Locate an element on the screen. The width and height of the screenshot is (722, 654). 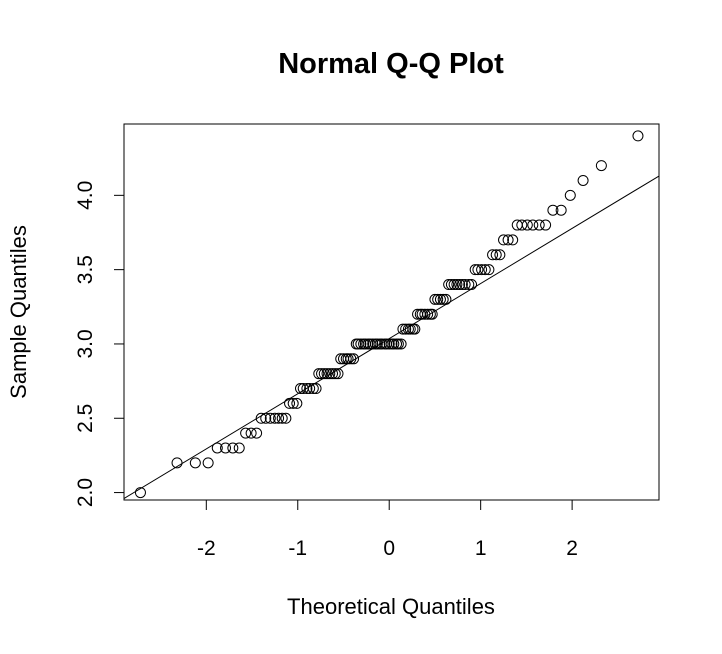
chart-title: Normal Q-Q Plot is located at coordinates (391, 64).